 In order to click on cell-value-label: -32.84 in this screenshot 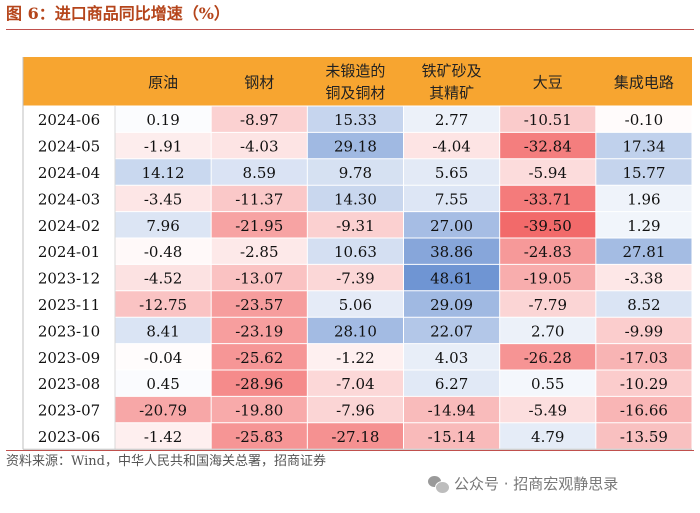, I will do `click(548, 147)`.